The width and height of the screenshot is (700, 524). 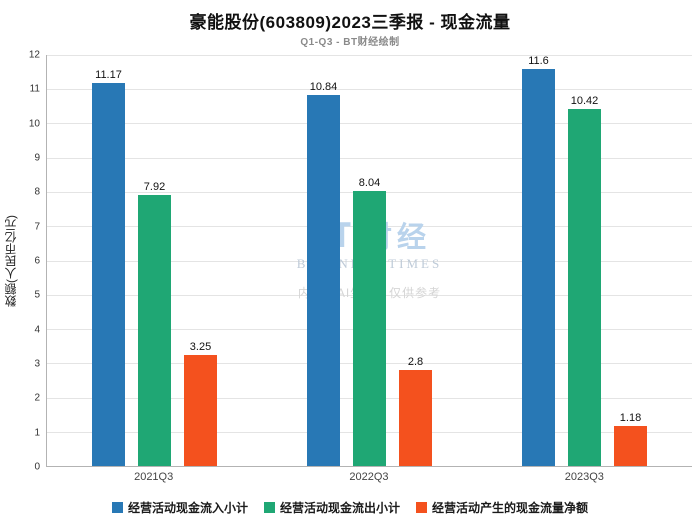 I want to click on legend-item: 经营活动产生的现金流量净额, so click(x=502, y=507).